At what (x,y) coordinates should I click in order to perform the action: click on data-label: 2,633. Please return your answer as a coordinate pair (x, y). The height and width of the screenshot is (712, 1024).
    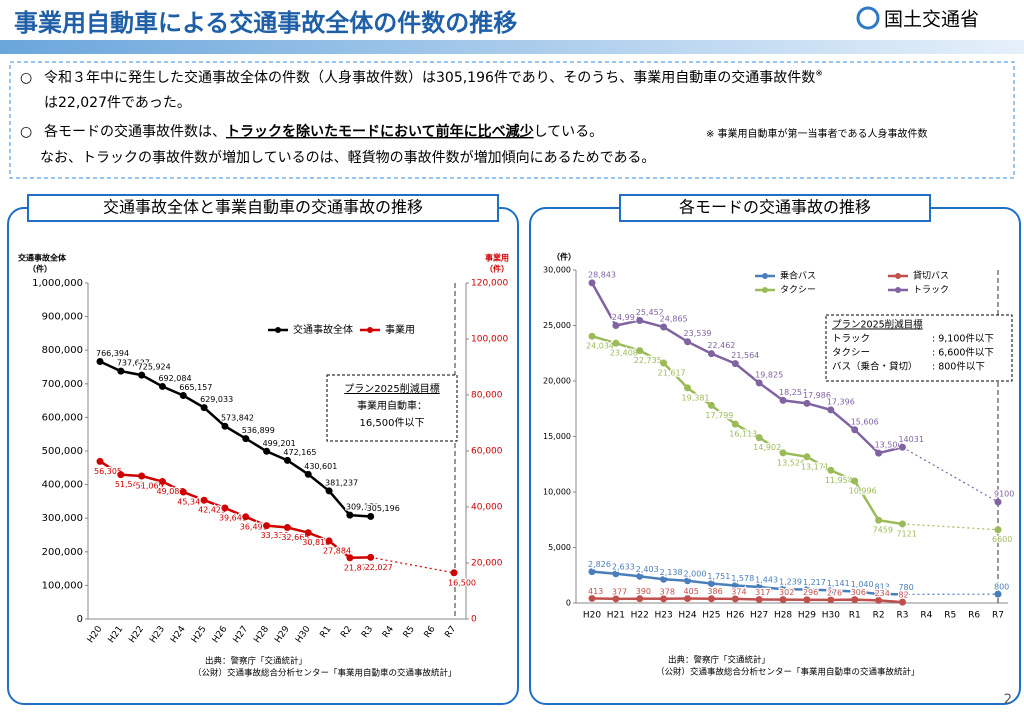
    Looking at the image, I should click on (623, 566).